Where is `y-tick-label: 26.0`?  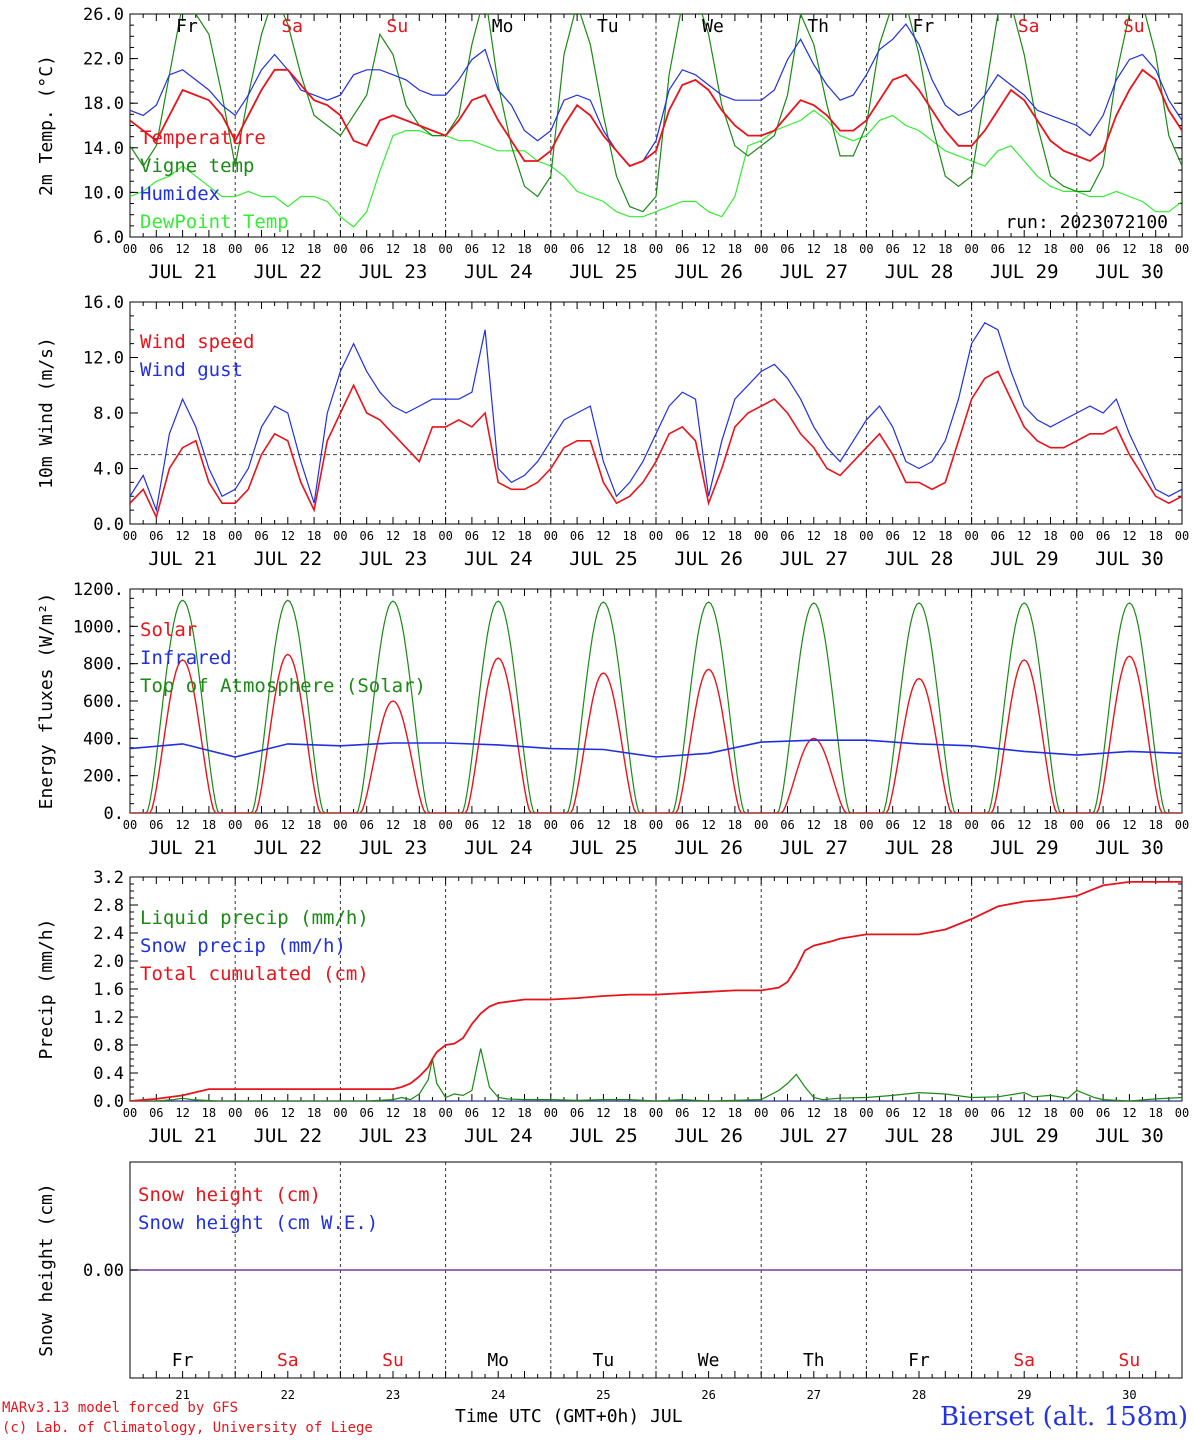 y-tick-label: 26.0 is located at coordinates (103, 15).